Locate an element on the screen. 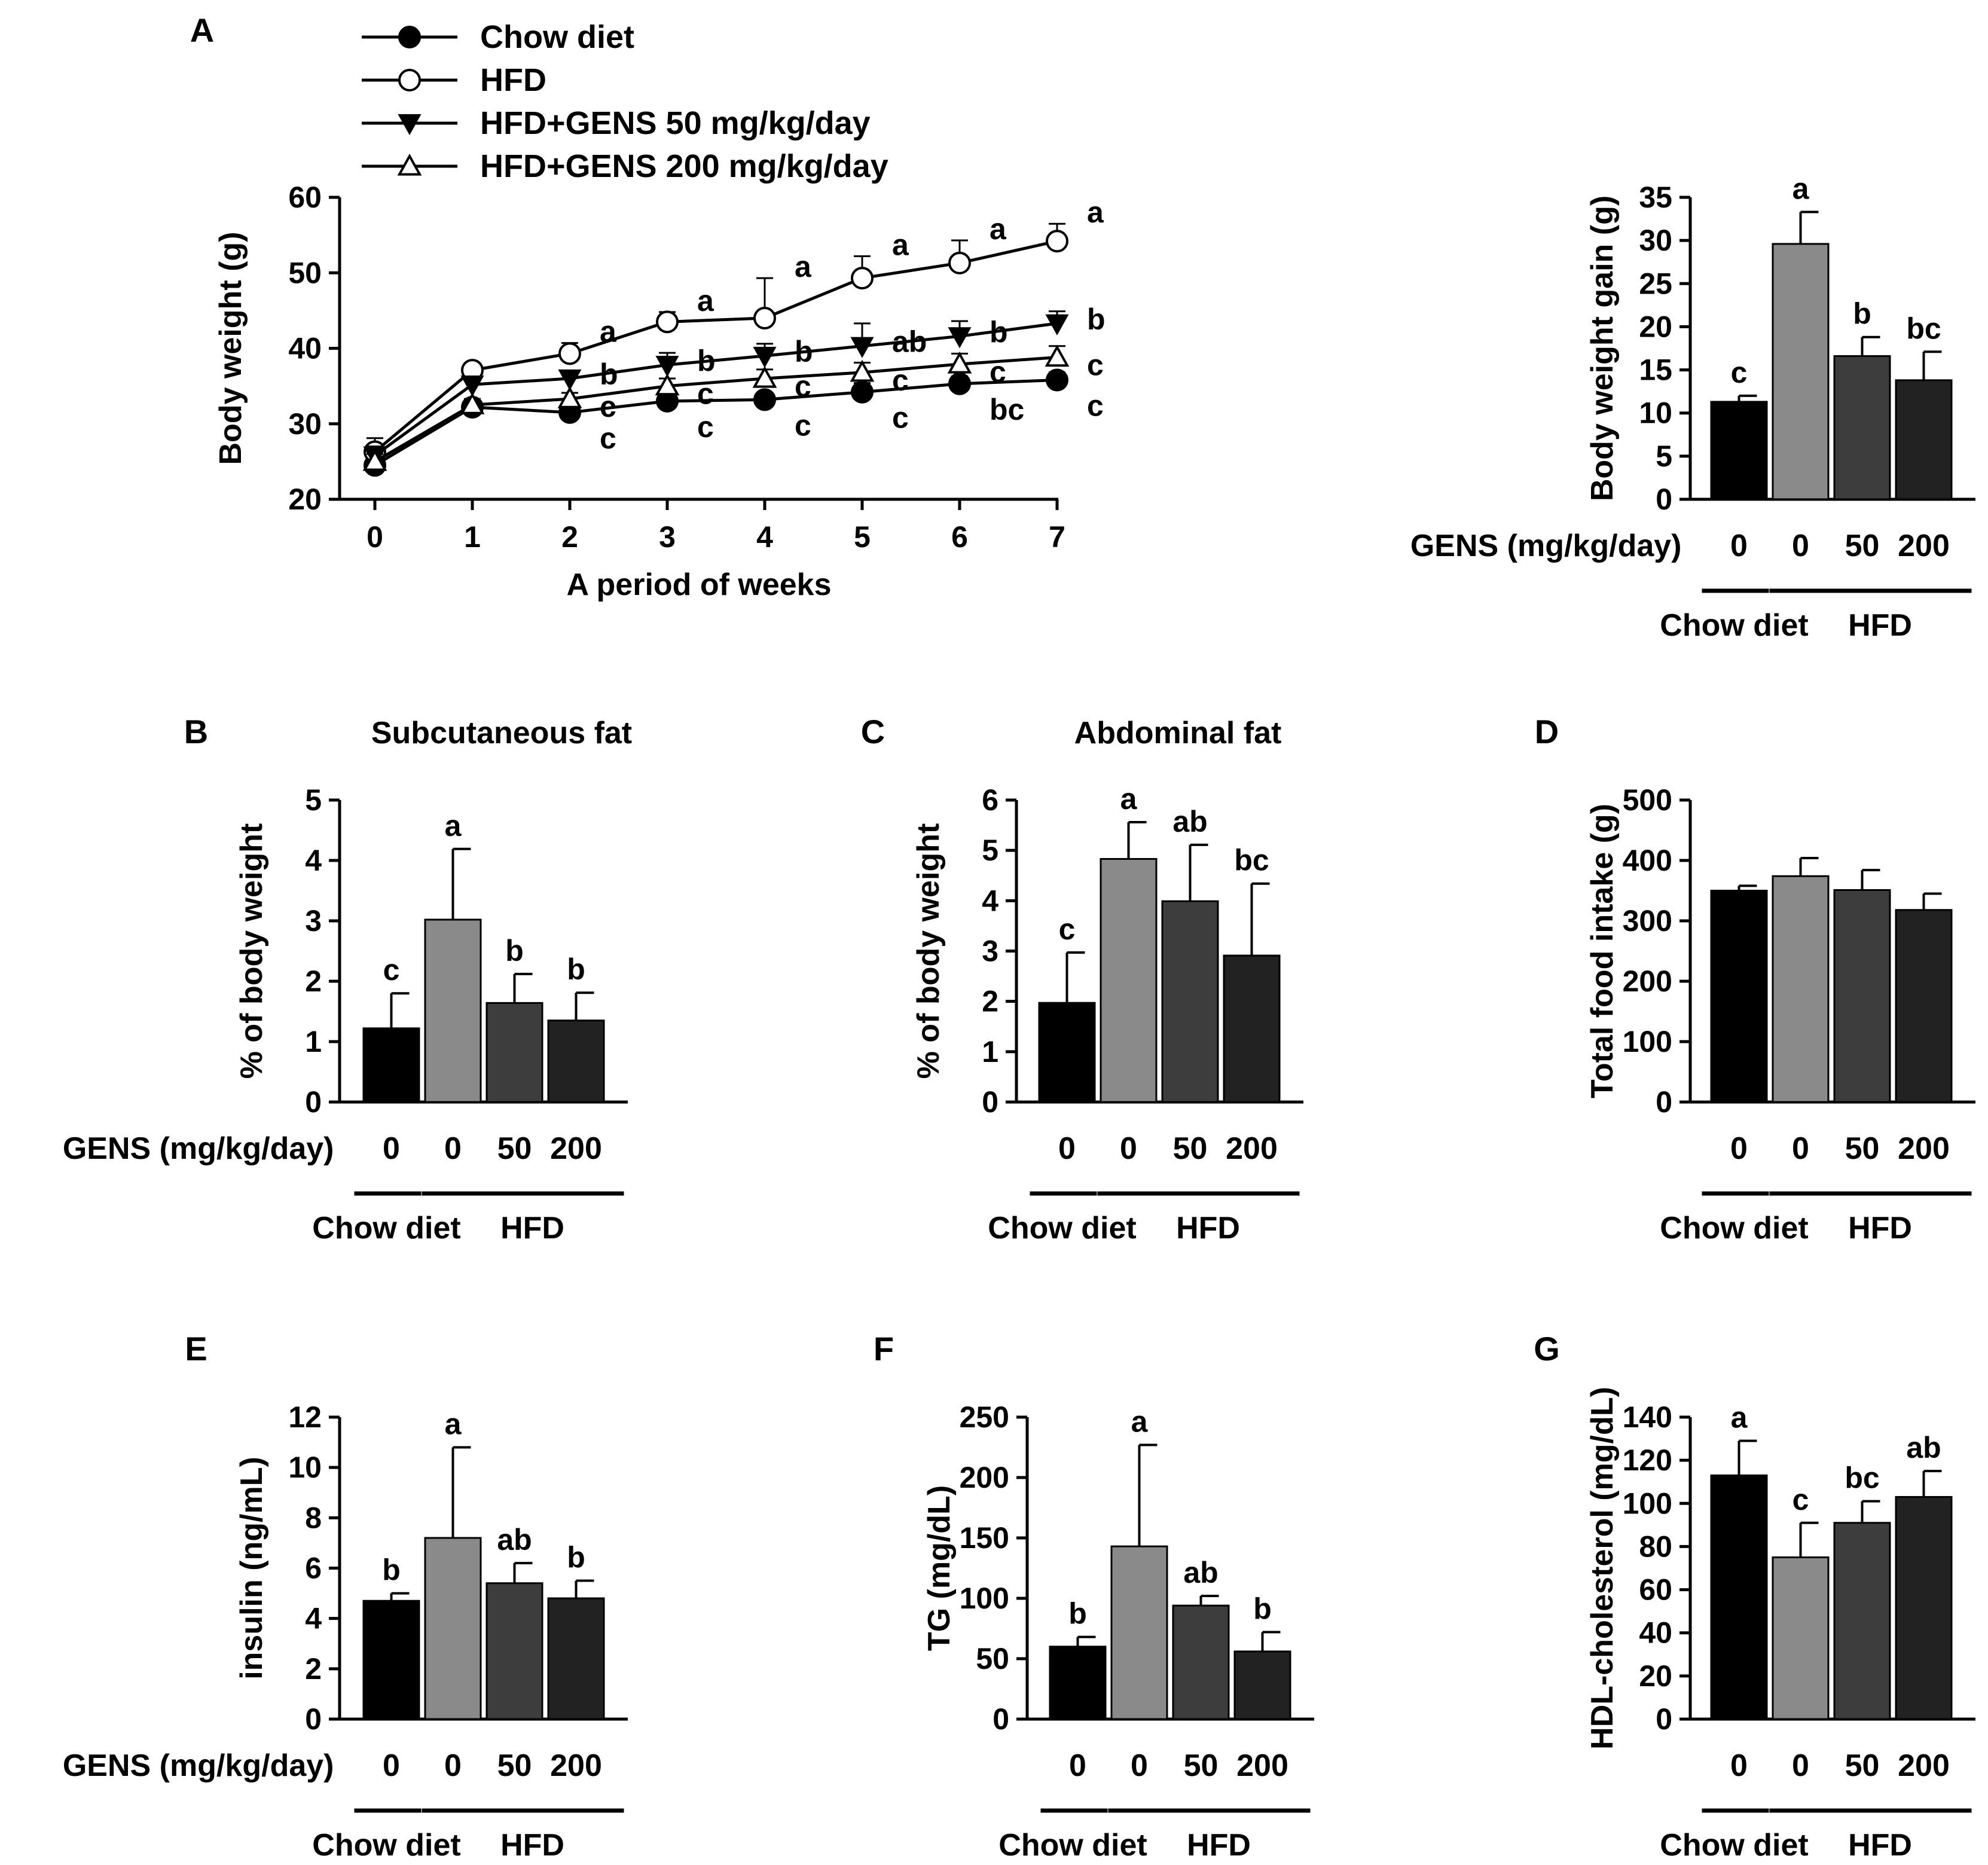  legend-label: HFD is located at coordinates (513, 80).